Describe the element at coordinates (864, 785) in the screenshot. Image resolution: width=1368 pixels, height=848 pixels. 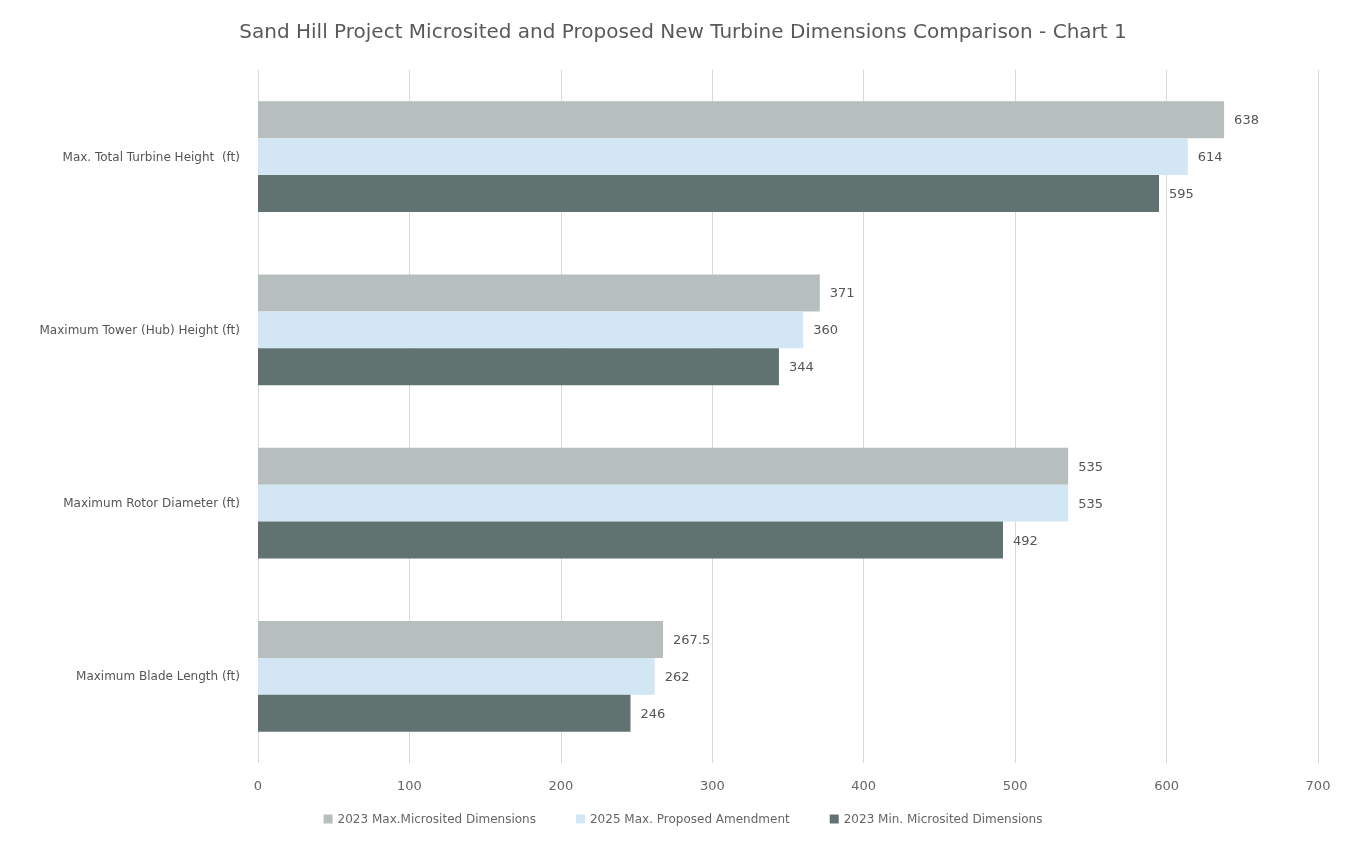
I see `x-tick-label: 400` at that location.